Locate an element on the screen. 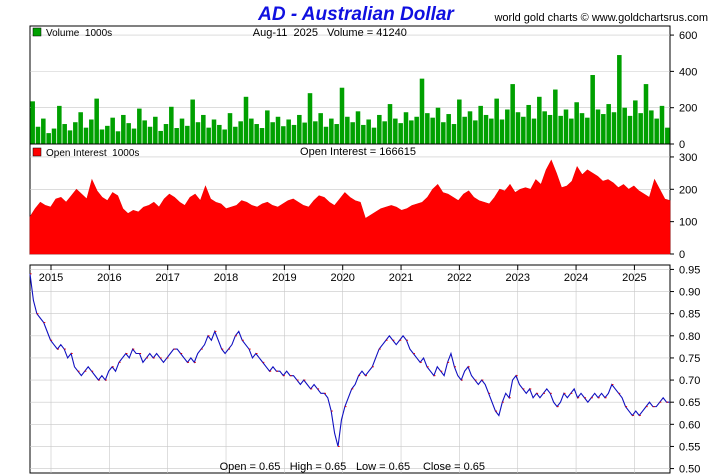 This screenshot has width=710, height=475. price-tick-label: 0.60 is located at coordinates (689, 425).